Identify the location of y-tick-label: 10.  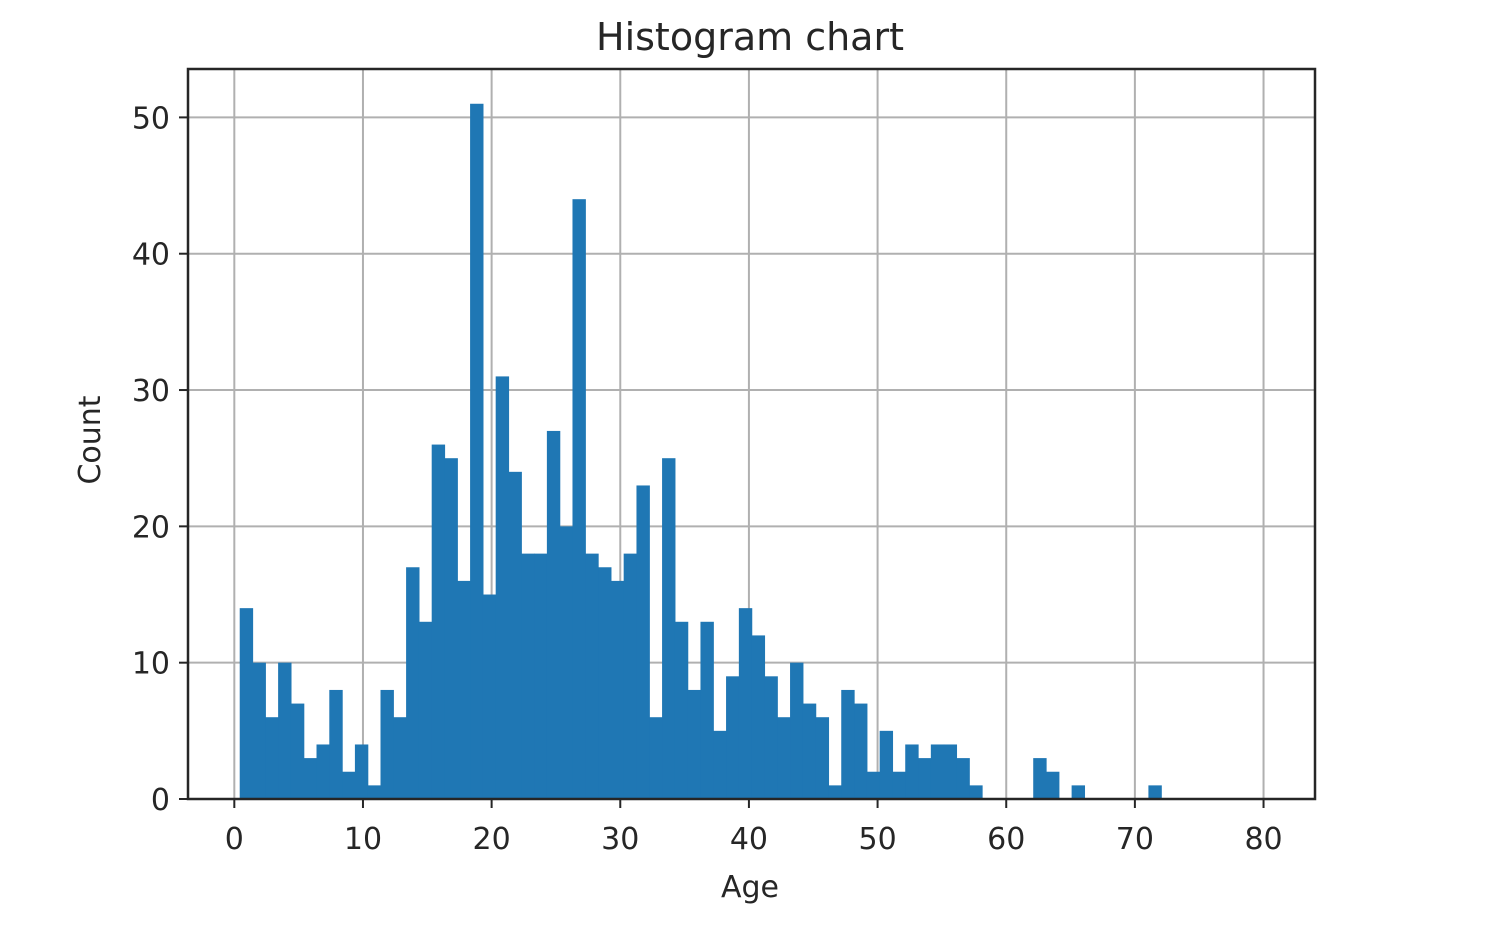
(151, 664).